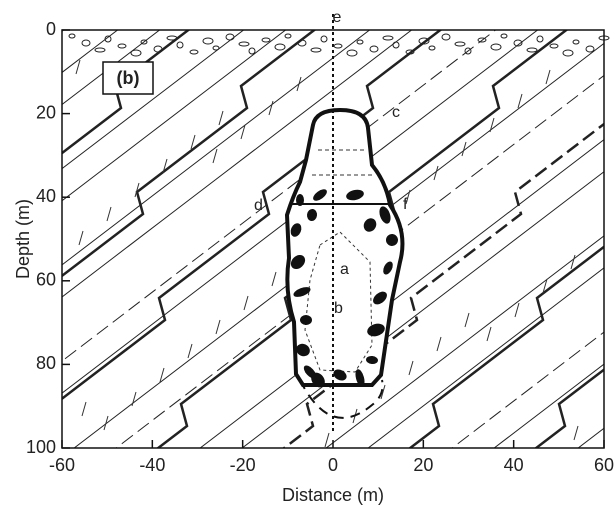  What do you see at coordinates (258, 205) in the screenshot?
I see `annotation: d` at bounding box center [258, 205].